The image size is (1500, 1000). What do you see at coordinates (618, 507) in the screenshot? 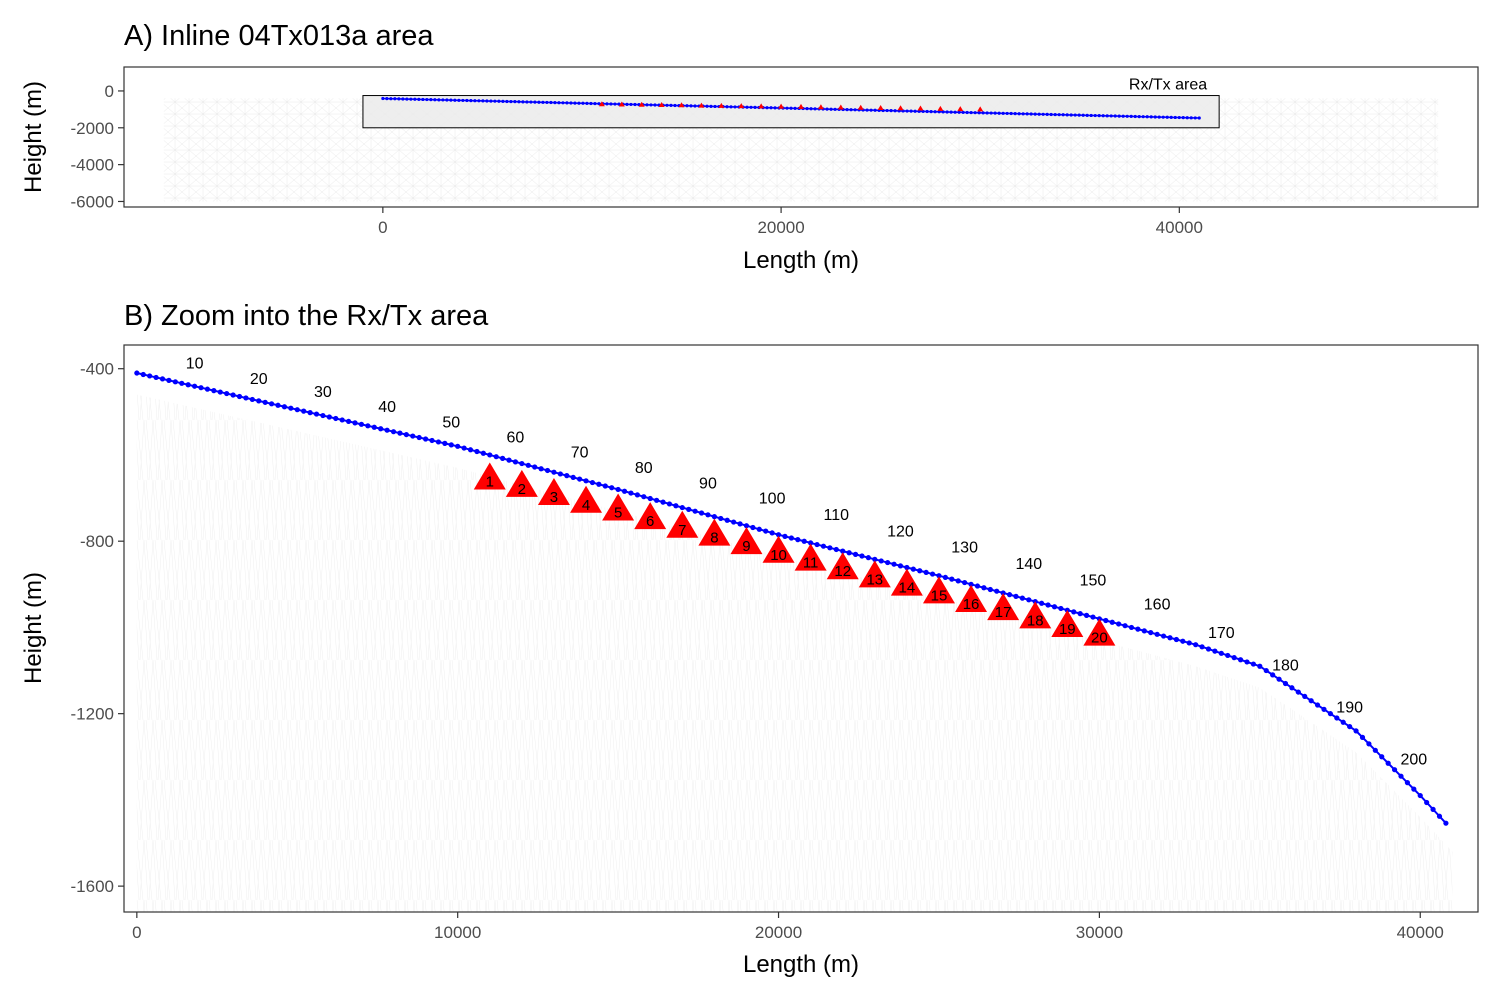
I see `transmitter-marker: 5` at bounding box center [618, 507].